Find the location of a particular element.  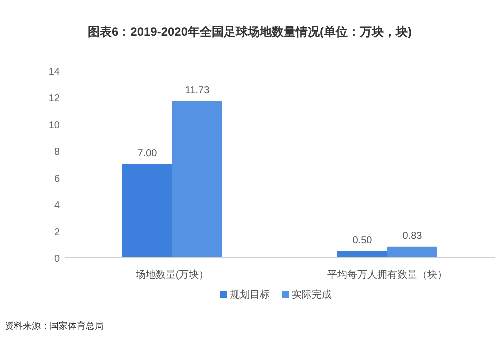

data-label: 0.83 is located at coordinates (412, 236).